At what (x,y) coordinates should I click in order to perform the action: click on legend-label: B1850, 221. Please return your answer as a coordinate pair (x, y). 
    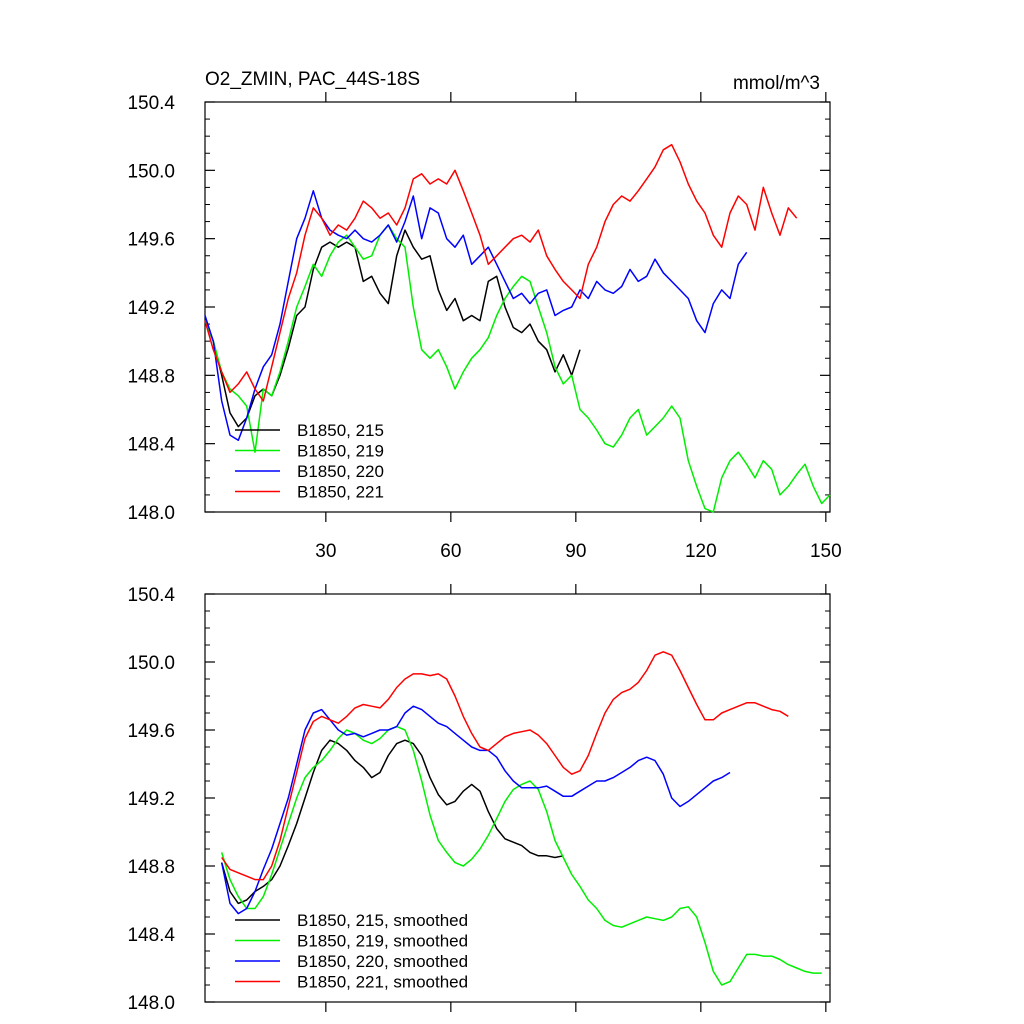
    Looking at the image, I should click on (340, 492).